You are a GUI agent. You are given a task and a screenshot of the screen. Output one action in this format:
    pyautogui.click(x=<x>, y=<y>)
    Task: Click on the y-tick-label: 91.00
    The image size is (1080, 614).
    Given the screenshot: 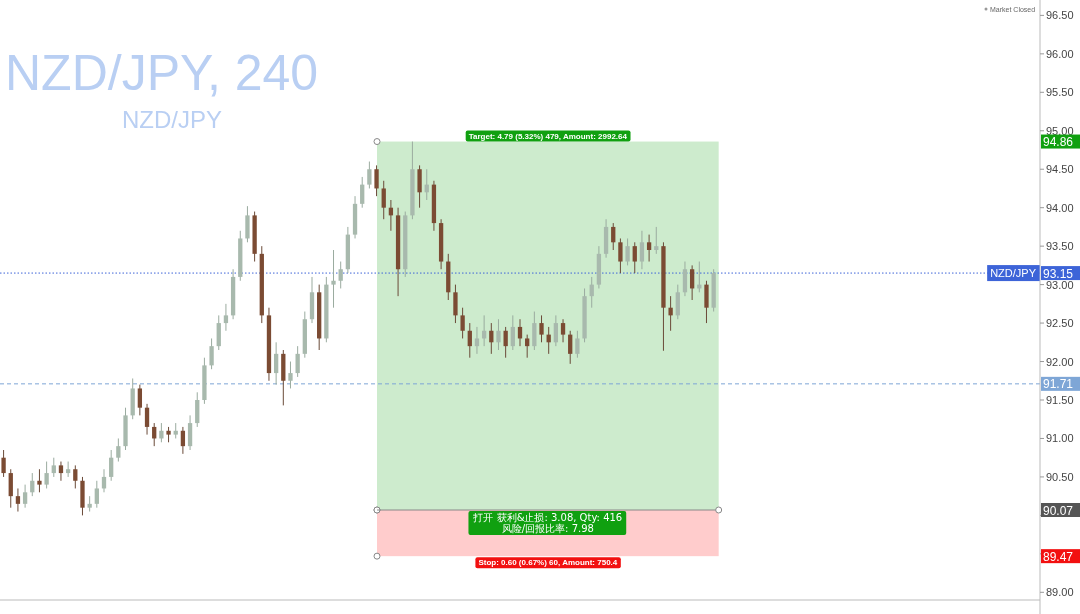 What is the action you would take?
    pyautogui.click(x=1060, y=438)
    